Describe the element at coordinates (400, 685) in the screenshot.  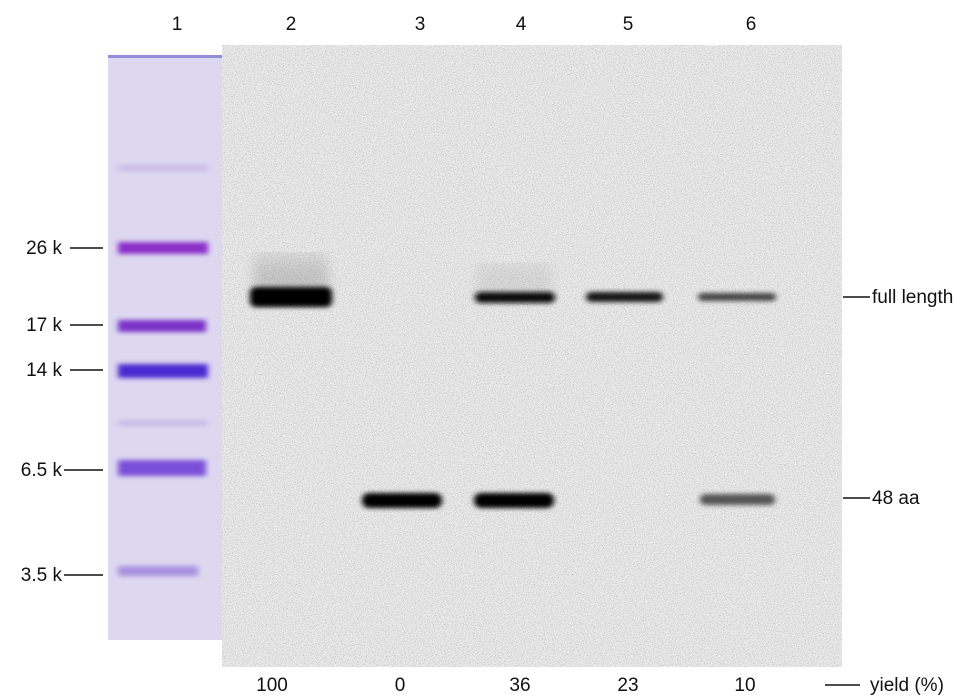
I see `yield-value: 0` at that location.